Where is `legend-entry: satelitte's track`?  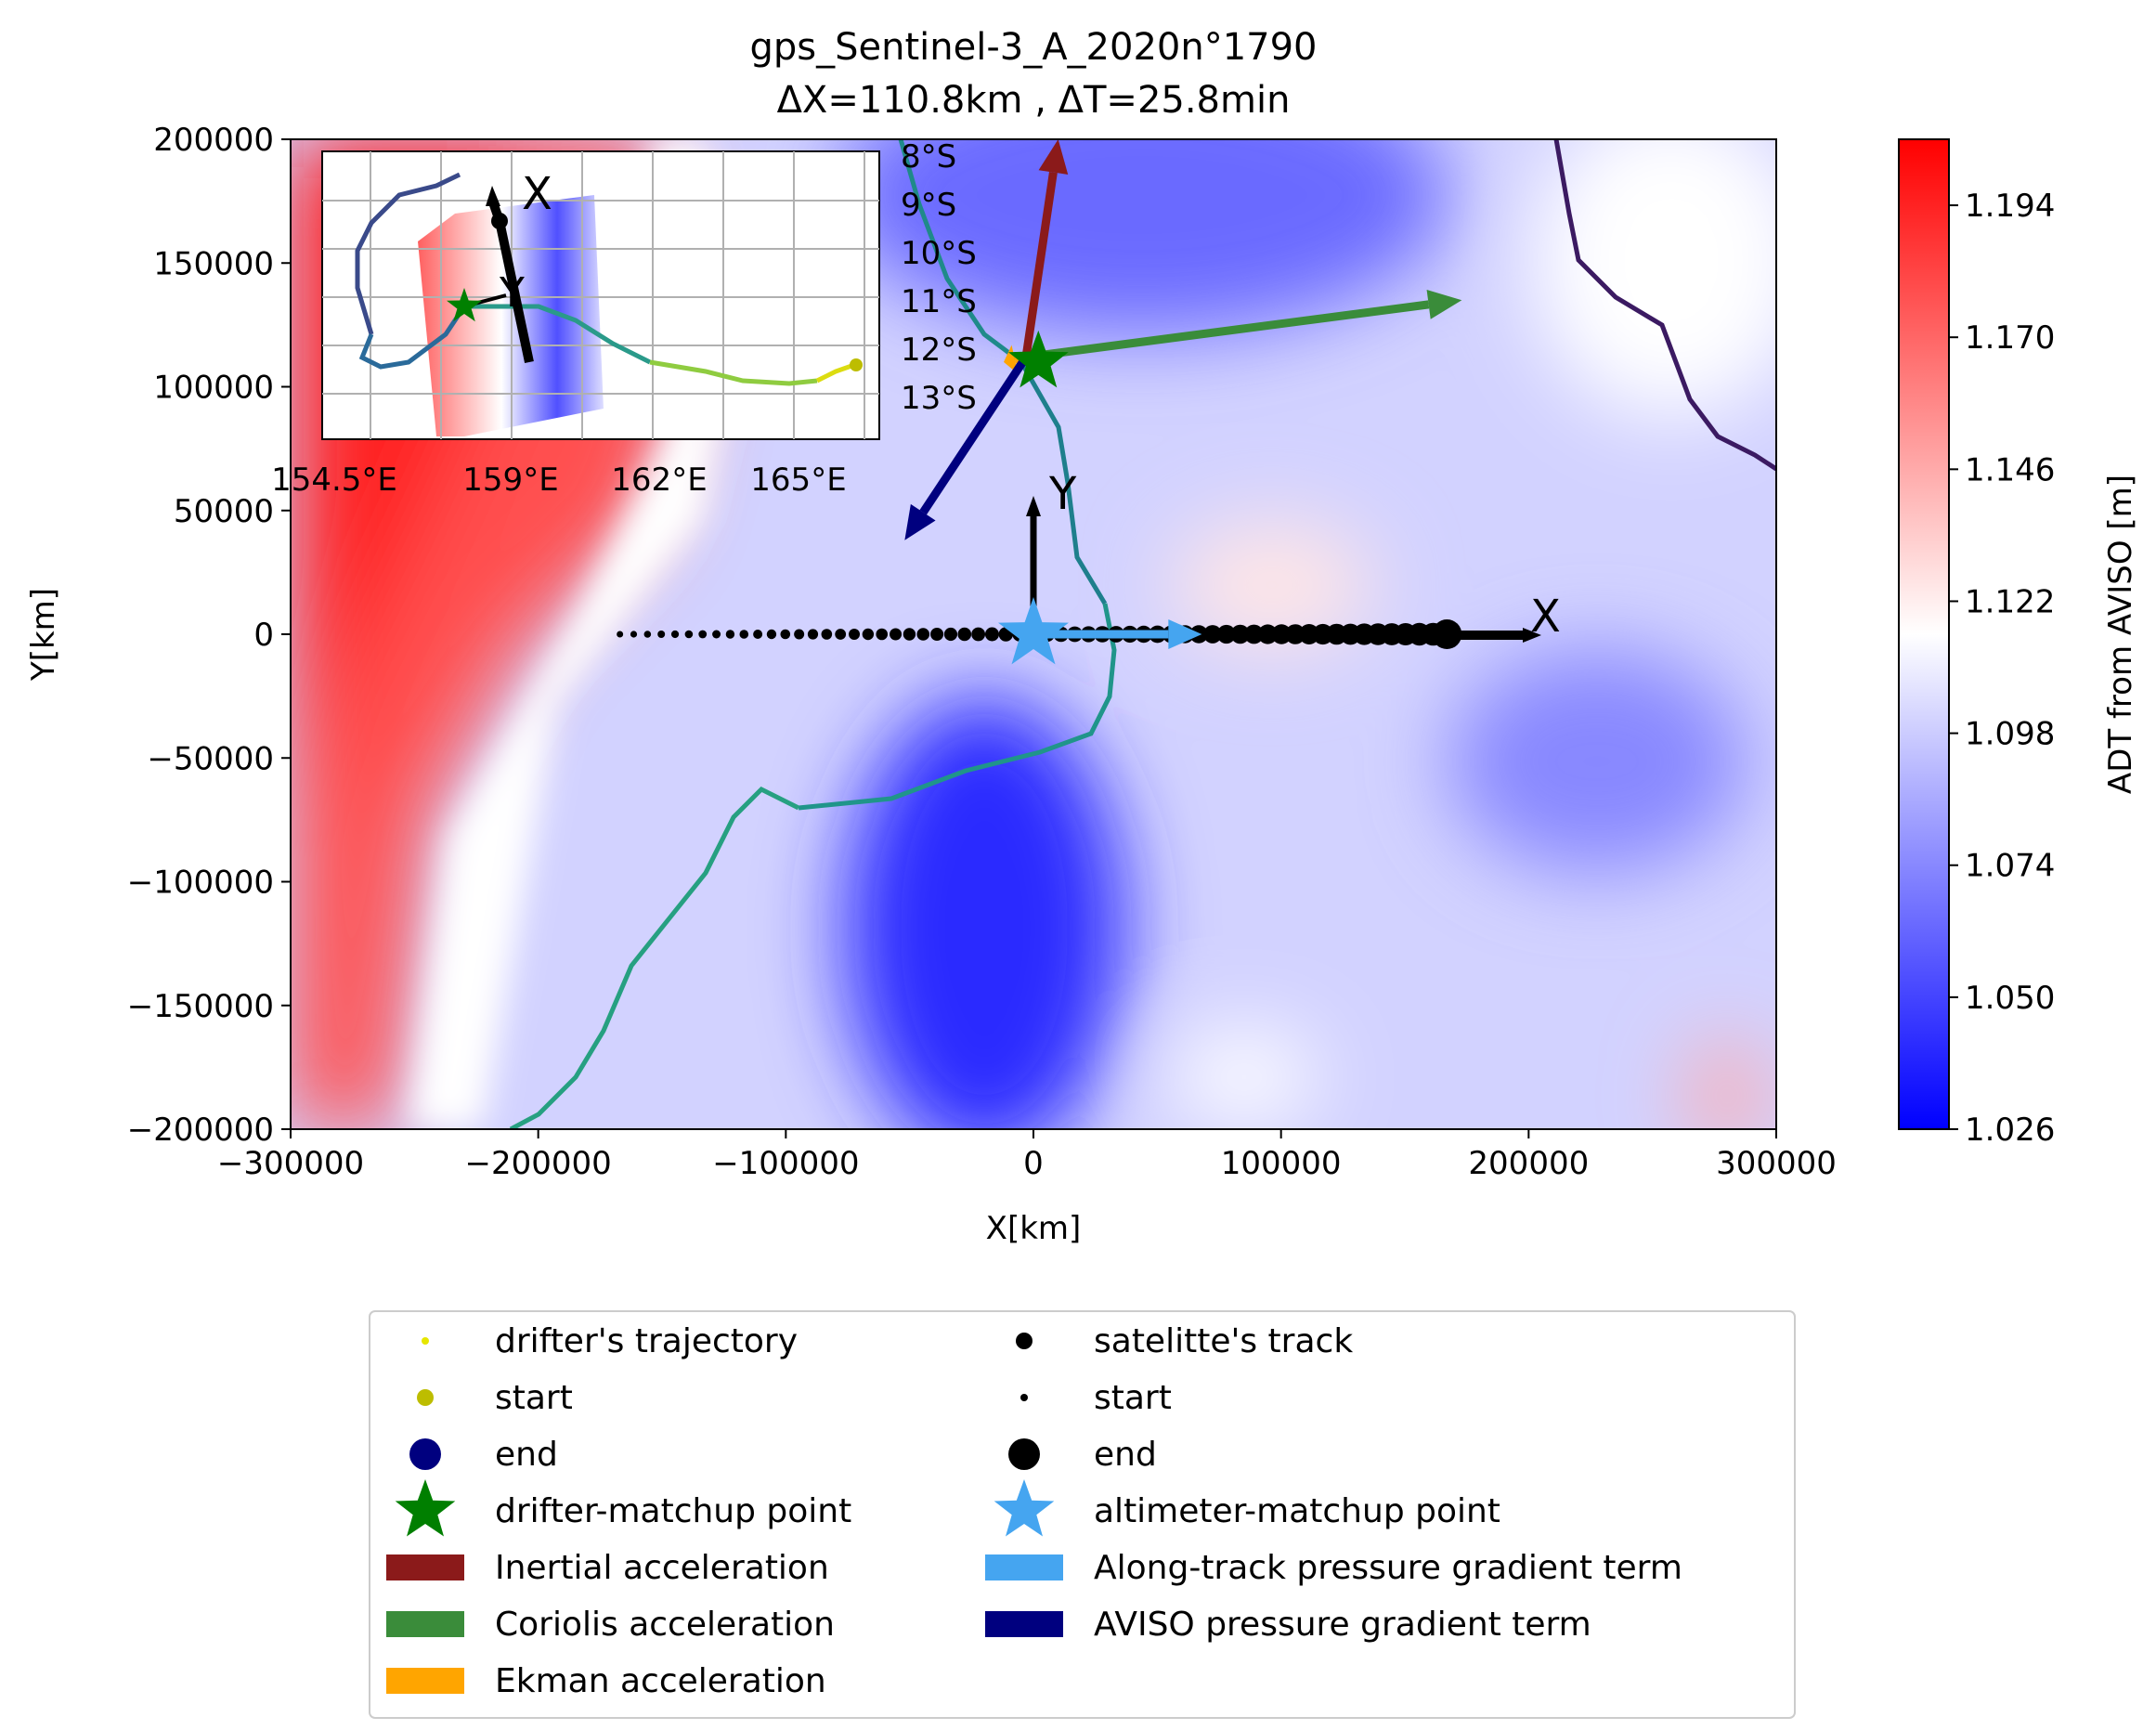
legend-entry: satelitte's track is located at coordinates (1184, 1341).